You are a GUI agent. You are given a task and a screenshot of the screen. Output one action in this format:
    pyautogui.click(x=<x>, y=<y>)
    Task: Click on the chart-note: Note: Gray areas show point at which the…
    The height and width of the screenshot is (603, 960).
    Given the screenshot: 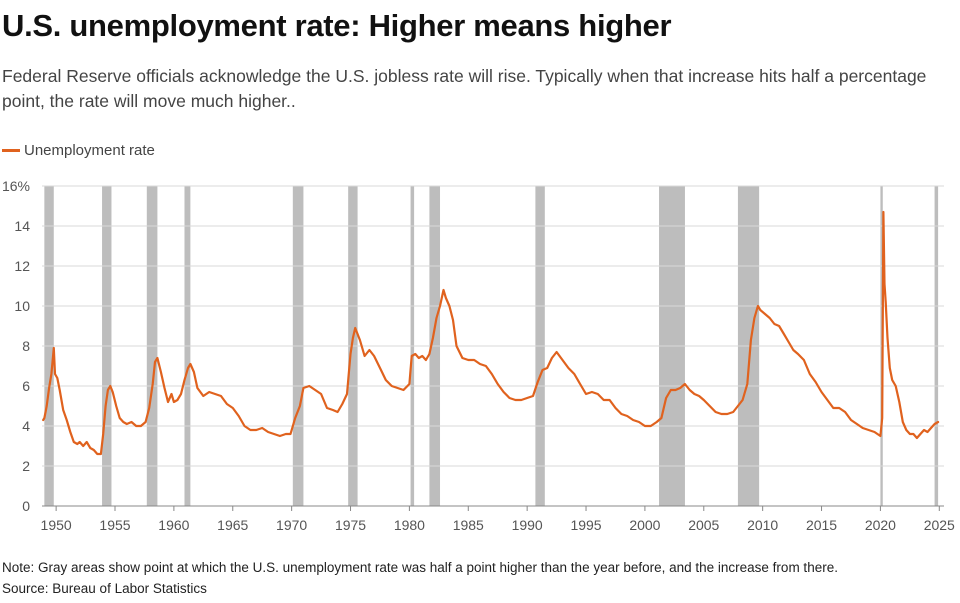 What is the action you would take?
    pyautogui.click(x=420, y=567)
    